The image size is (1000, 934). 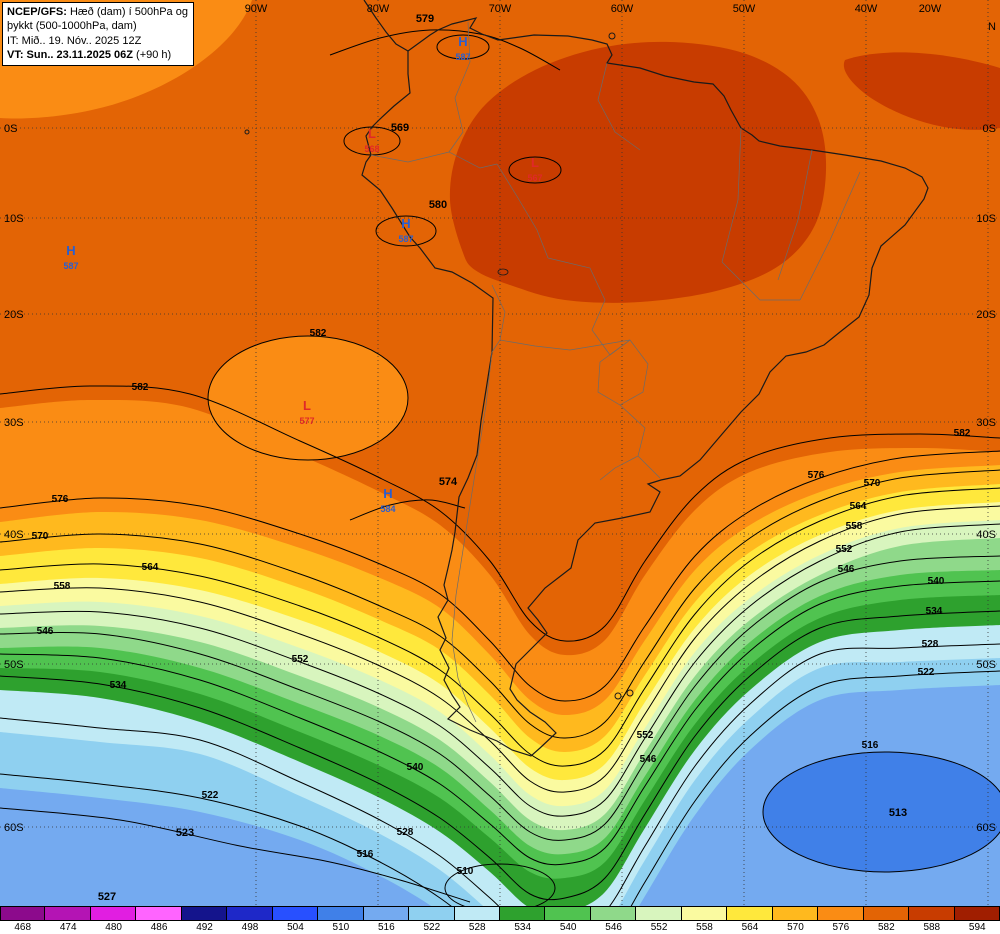 I want to click on galapagos-island, so click(x=247, y=132).